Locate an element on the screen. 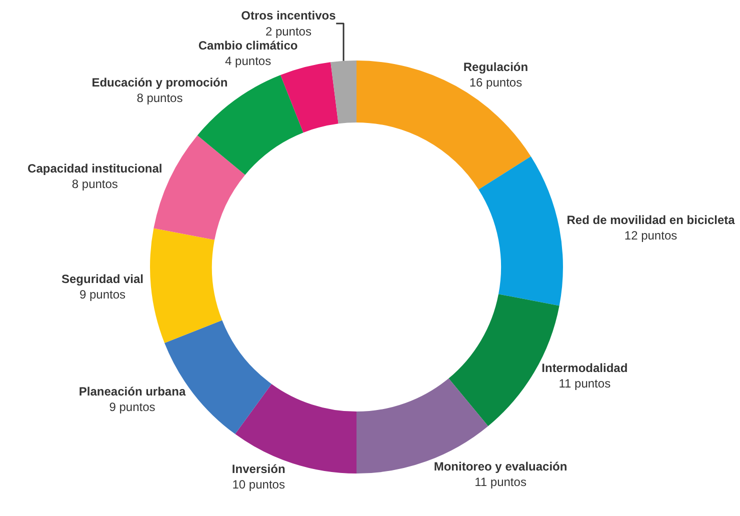 The width and height of the screenshot is (740, 516). data-label: 16 puntos is located at coordinates (495, 82).